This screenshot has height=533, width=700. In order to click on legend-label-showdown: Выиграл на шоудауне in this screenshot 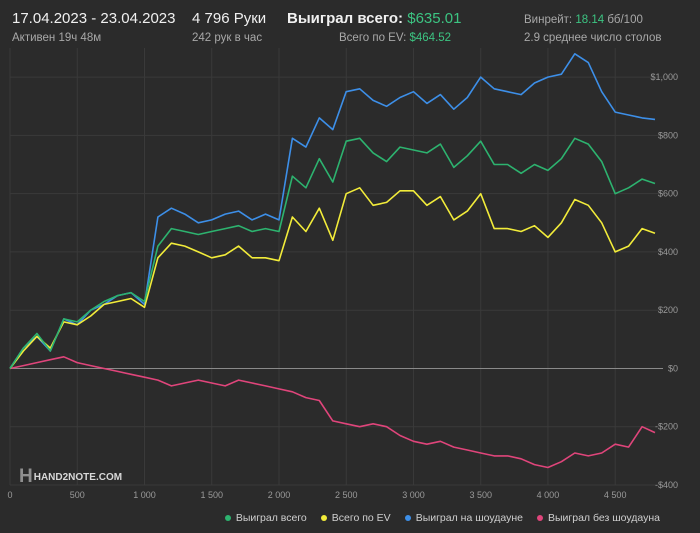, I will do `click(469, 518)`.